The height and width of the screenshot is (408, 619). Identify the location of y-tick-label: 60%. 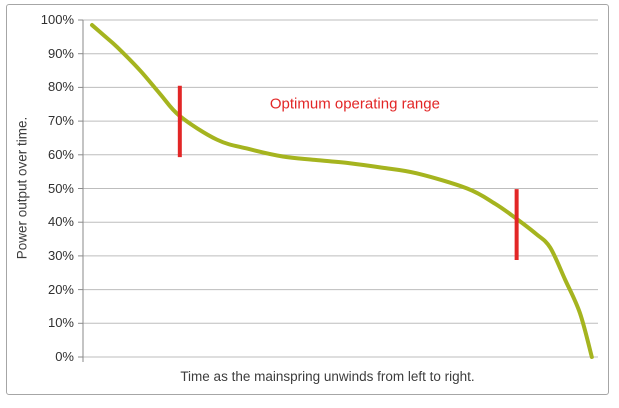
(60, 154).